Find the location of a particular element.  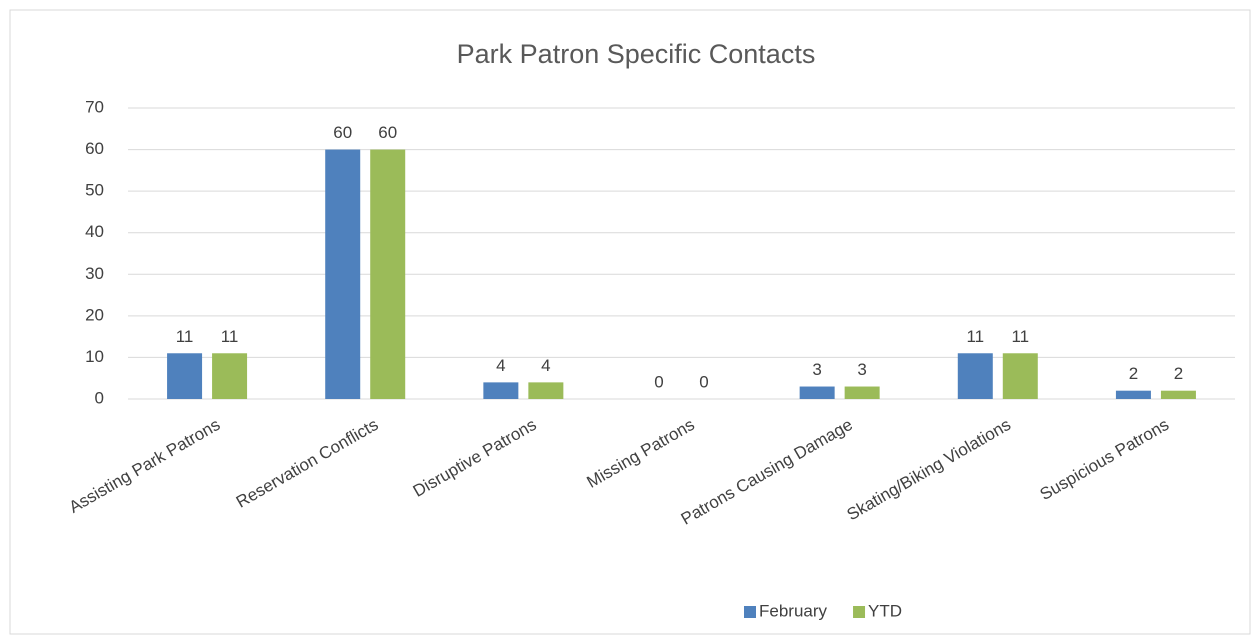

y-tick-label: 60 is located at coordinates (94, 148).